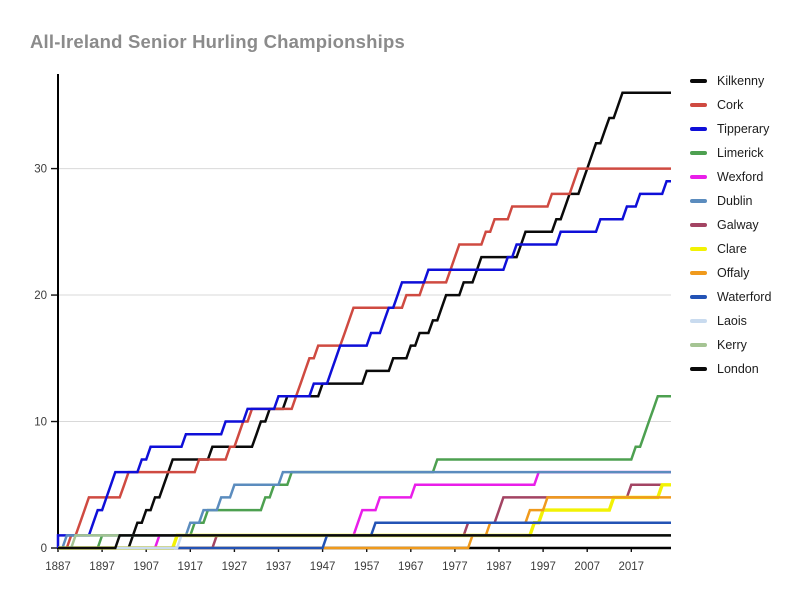 The width and height of the screenshot is (800, 600). Describe the element at coordinates (698, 345) in the screenshot. I see `legend-swatch-kerry` at that location.